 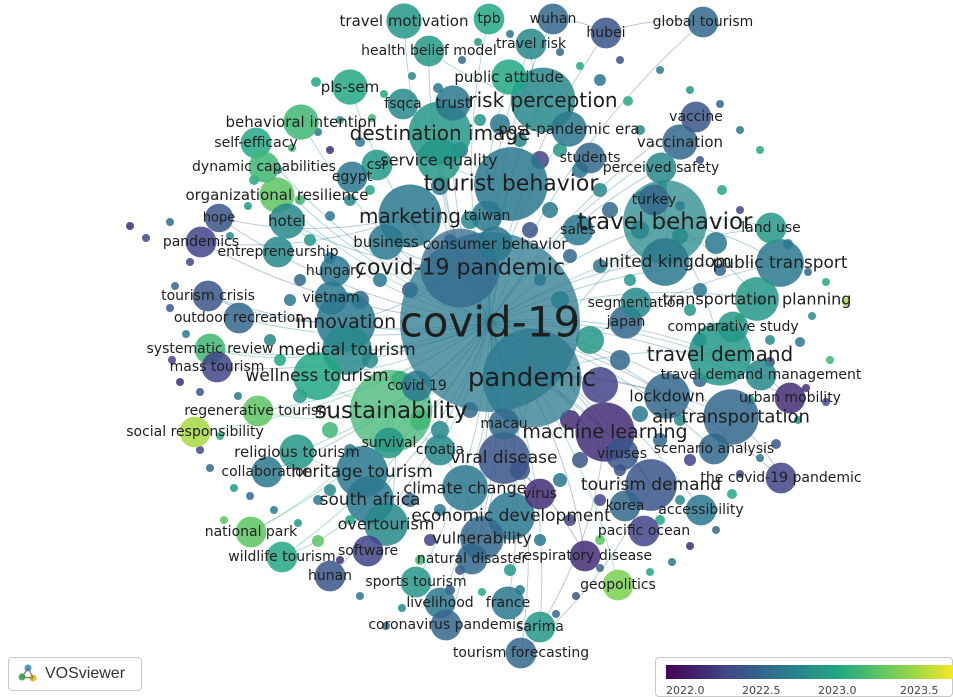 What do you see at coordinates (251, 532) in the screenshot?
I see `term-label: national park` at bounding box center [251, 532].